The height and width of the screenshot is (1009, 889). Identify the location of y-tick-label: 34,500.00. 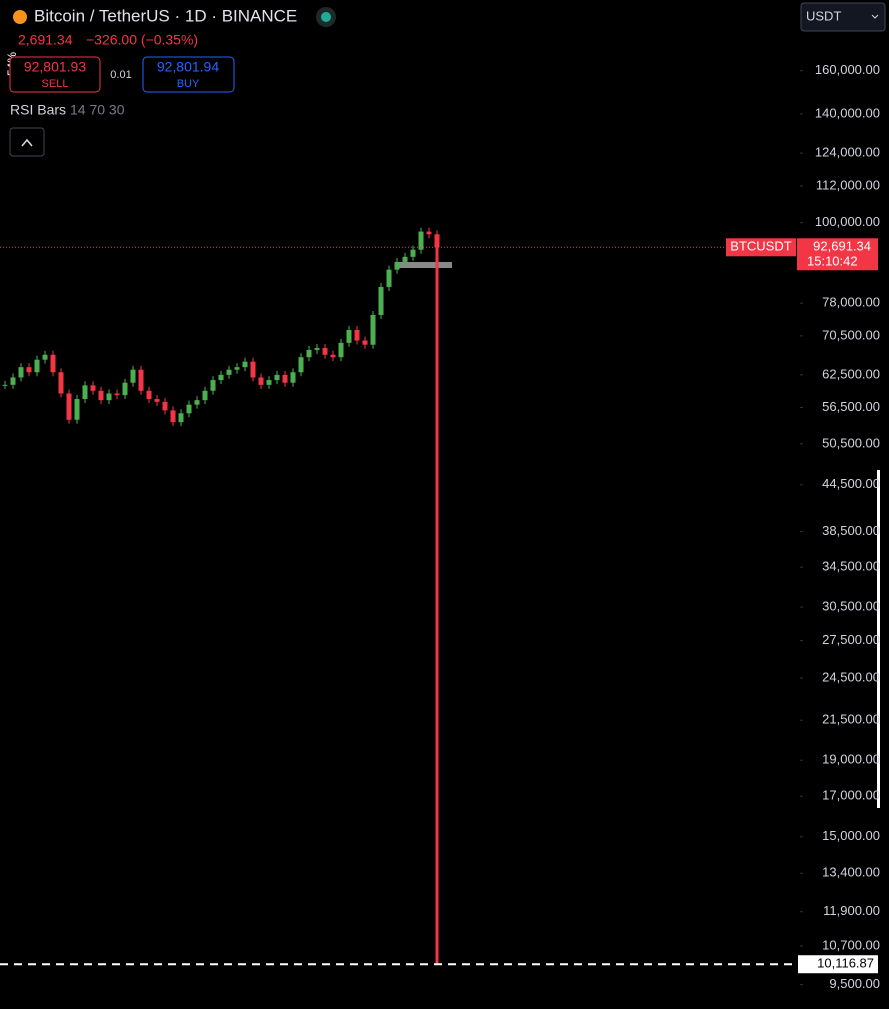
(851, 566).